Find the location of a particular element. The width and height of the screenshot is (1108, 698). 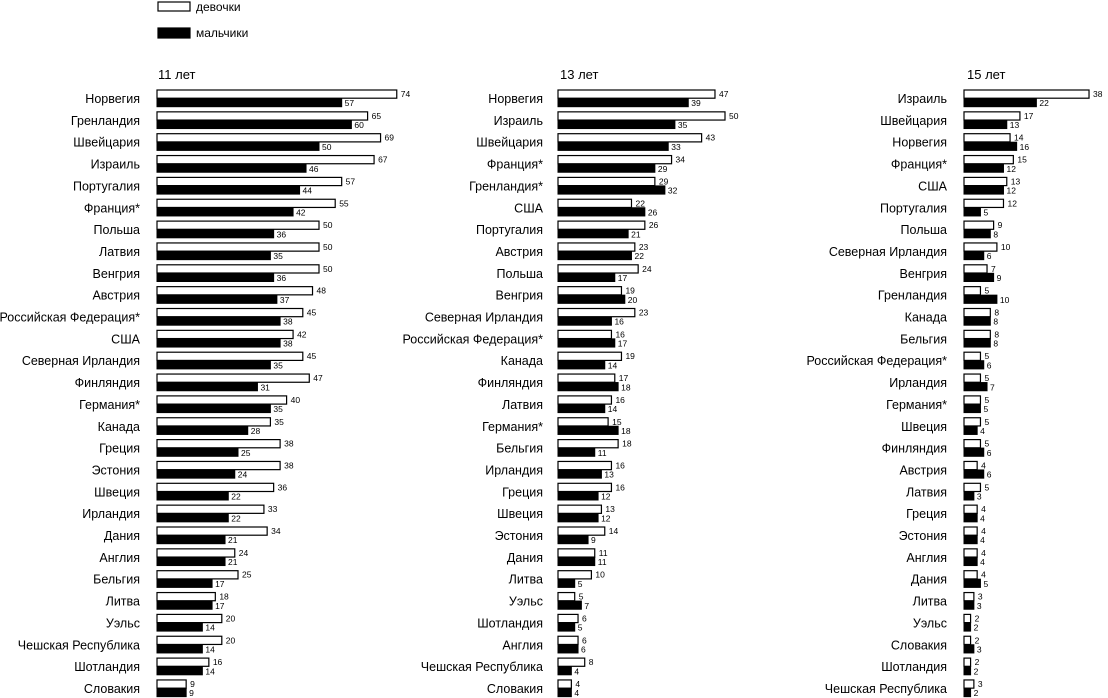

category-label: Швейцария is located at coordinates (913, 121).